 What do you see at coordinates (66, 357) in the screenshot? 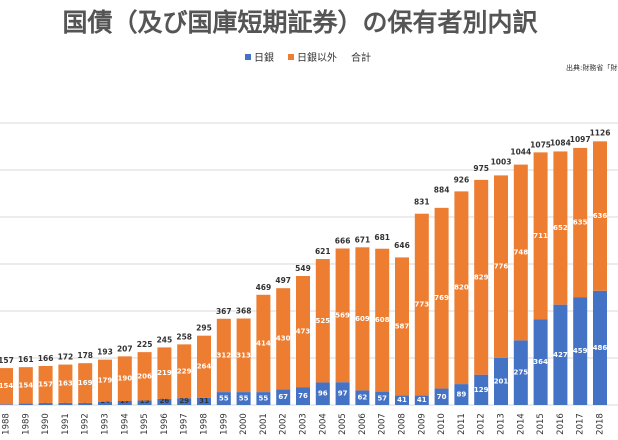
I see `total-label: 172` at bounding box center [66, 357].